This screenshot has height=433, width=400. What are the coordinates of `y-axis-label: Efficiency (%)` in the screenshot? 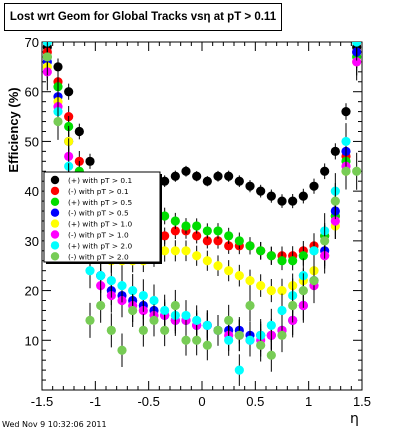 It's located at (13, 129).